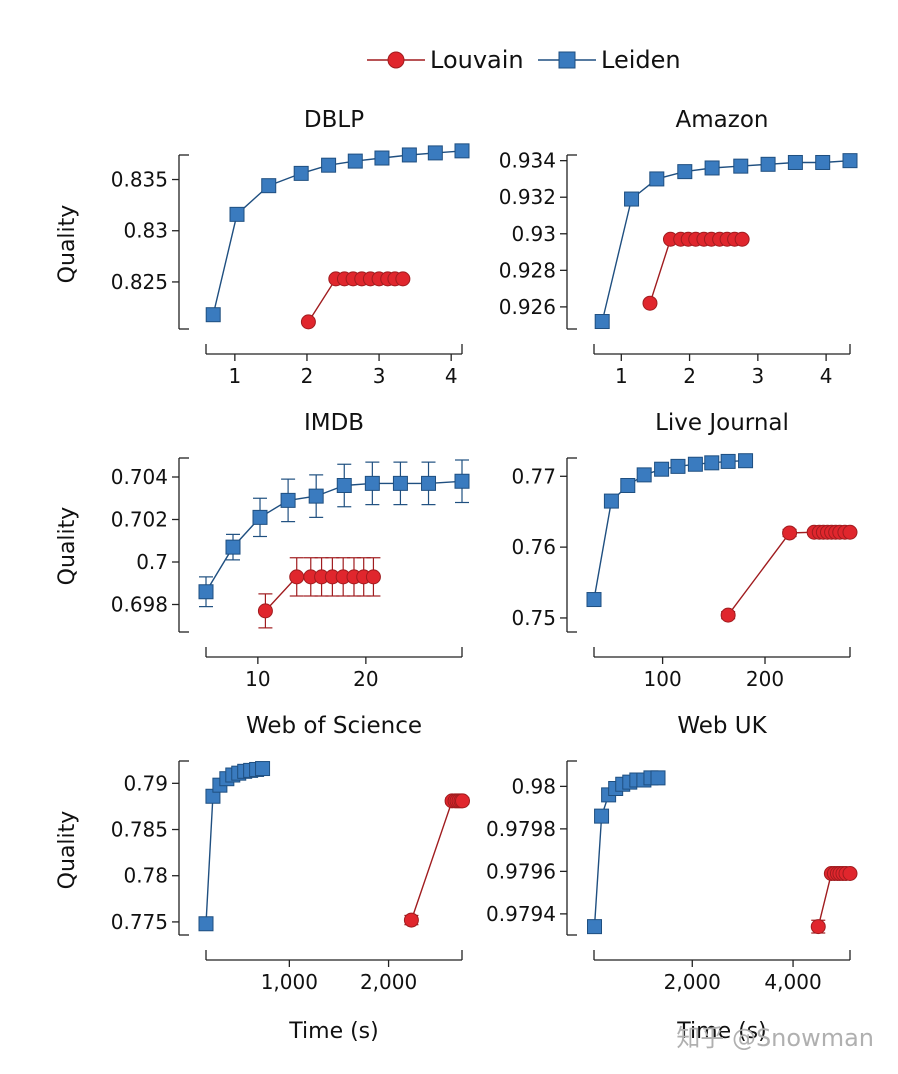 The image size is (898, 1074). I want to click on y-tick-label: 0.9798, so click(521, 829).